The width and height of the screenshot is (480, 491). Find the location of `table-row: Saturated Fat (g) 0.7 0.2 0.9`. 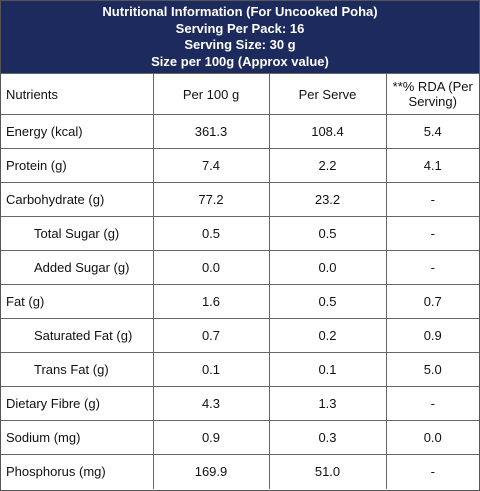

table-row: Saturated Fat (g) 0.7 0.2 0.9 is located at coordinates (240, 335).